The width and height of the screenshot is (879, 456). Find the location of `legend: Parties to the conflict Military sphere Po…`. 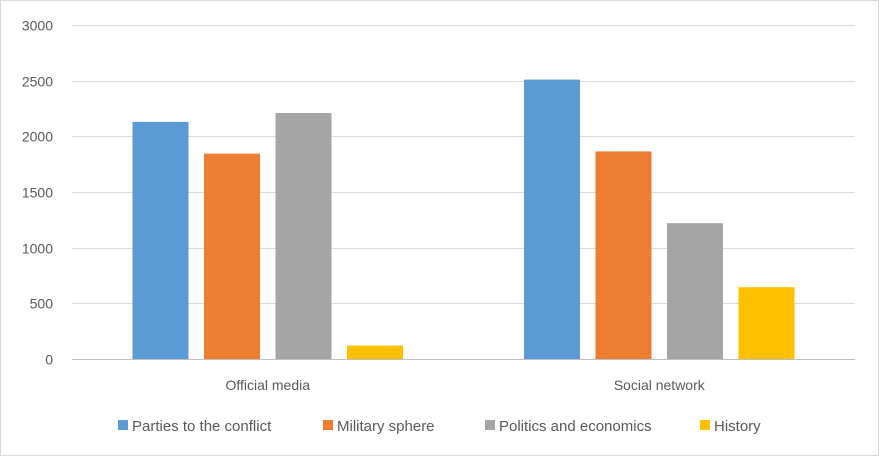

legend: Parties to the conflict Military sphere Po… is located at coordinates (439, 426).